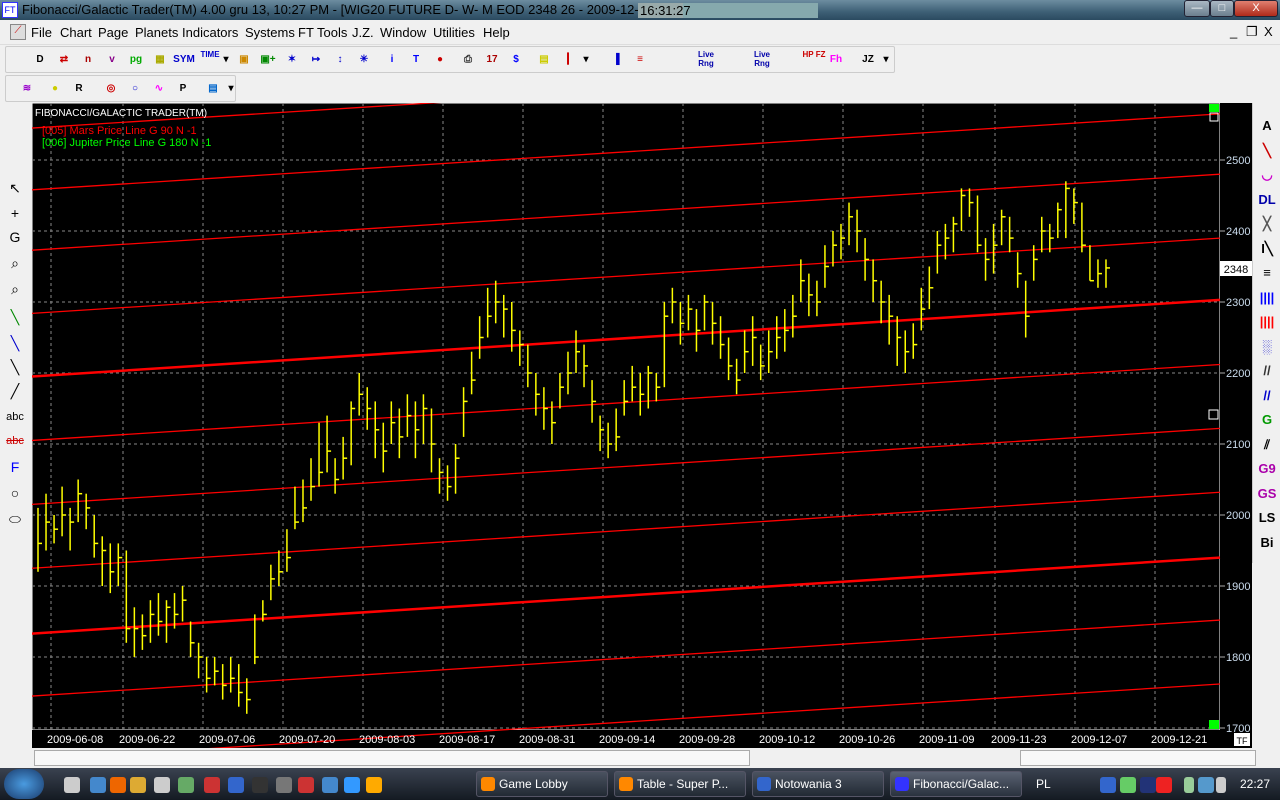  What do you see at coordinates (15, 188) in the screenshot?
I see `pointer-tool: ↖` at bounding box center [15, 188].